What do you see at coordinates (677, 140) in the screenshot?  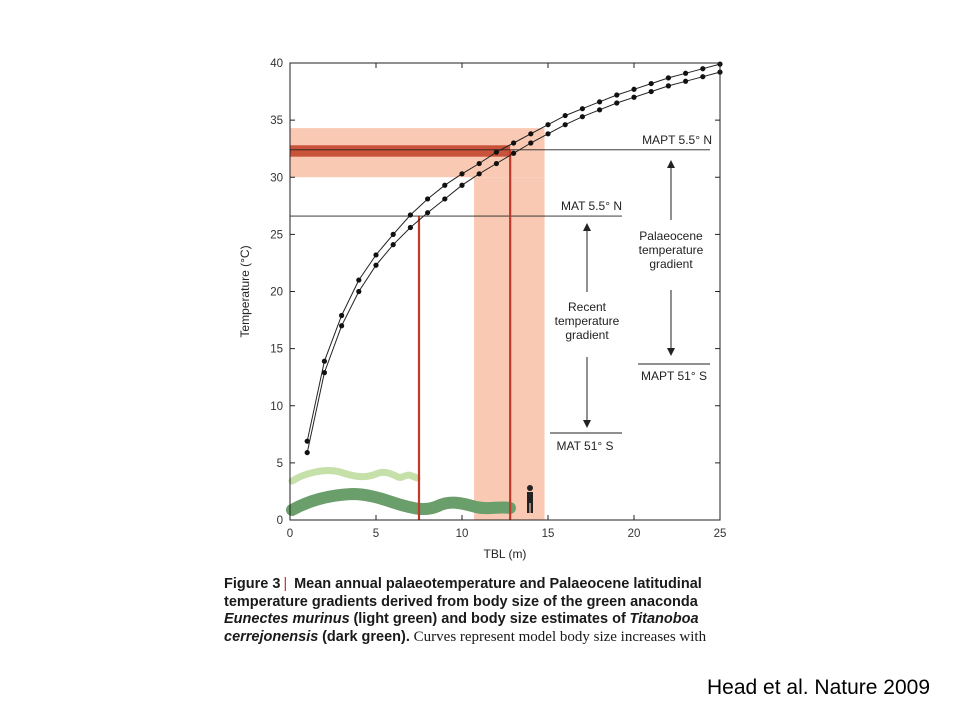 I see `mapt-north-label: MAPT 5.5° N` at bounding box center [677, 140].